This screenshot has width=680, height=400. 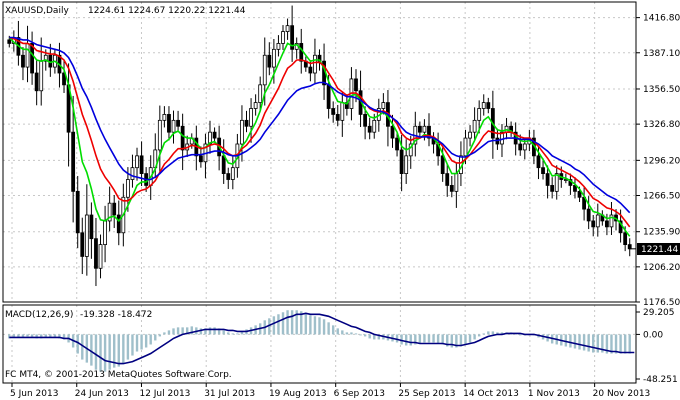 What do you see at coordinates (102, 394) in the screenshot?
I see `x-tick-label: 24 Jun 2013` at bounding box center [102, 394].